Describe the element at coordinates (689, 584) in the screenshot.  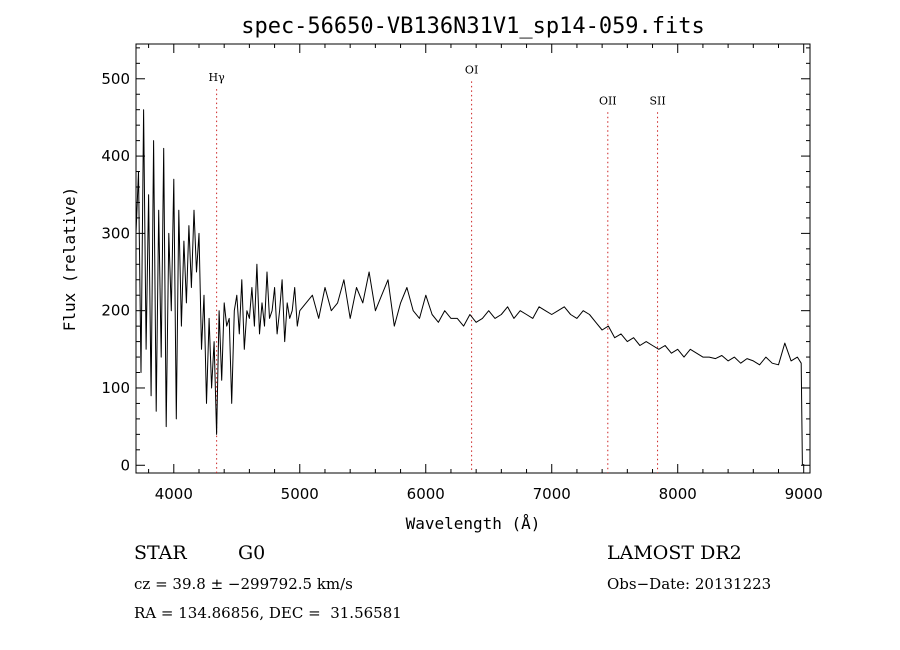
I see `observation-date: Obs−Date: 20131223` at that location.